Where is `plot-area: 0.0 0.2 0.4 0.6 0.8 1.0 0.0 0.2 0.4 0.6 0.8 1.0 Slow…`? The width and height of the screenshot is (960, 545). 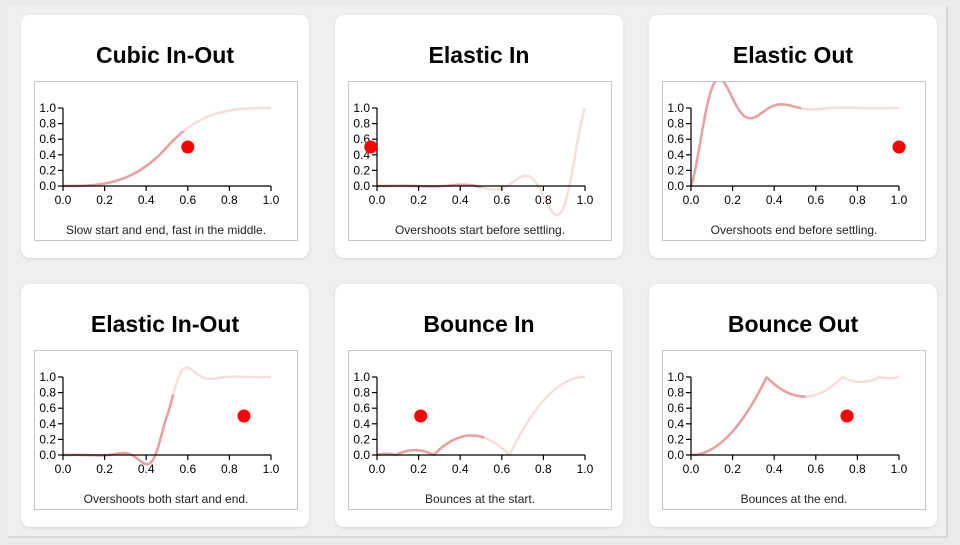 plot-area: 0.0 0.2 0.4 0.6 0.8 1.0 0.0 0.2 0.4 0.6 0.8 1.0 Slow… is located at coordinates (166, 161).